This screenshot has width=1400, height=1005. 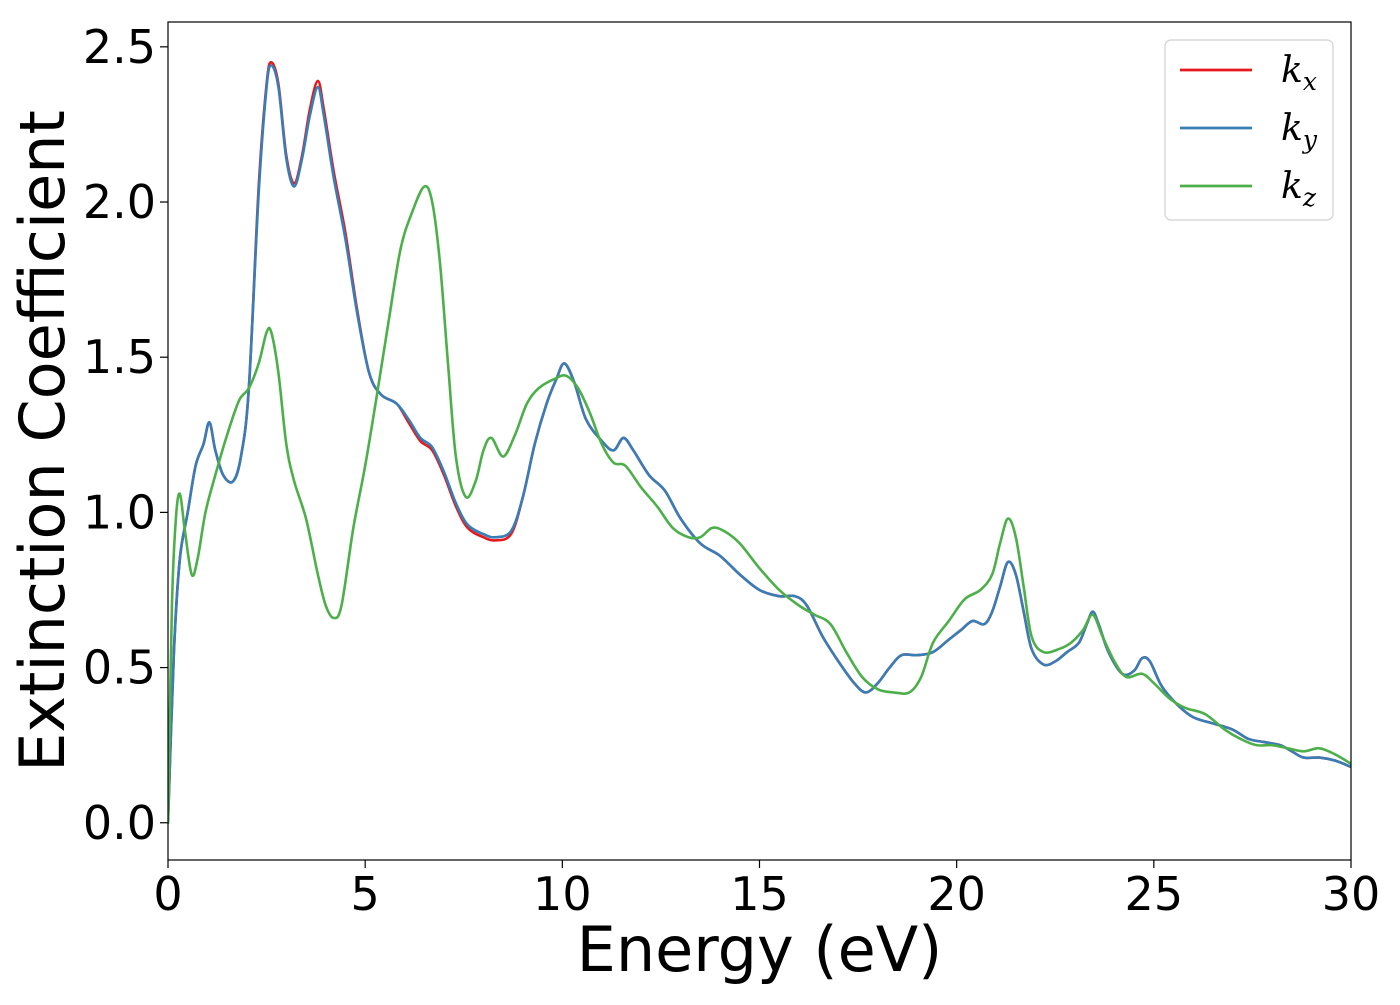 I want to click on y-axis: 0.0 0.5 1.0 1.5 2.0 2.5, so click(x=125, y=435).